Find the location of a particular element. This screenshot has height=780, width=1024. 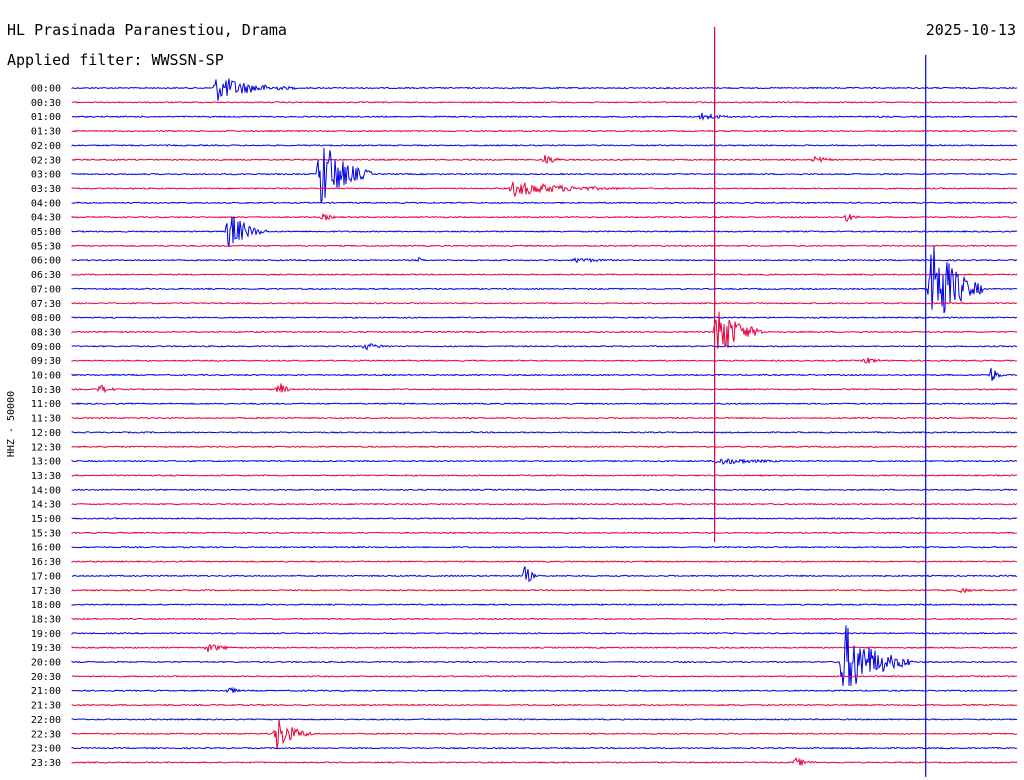

row-label-0900: 09:00 is located at coordinates (46, 347).